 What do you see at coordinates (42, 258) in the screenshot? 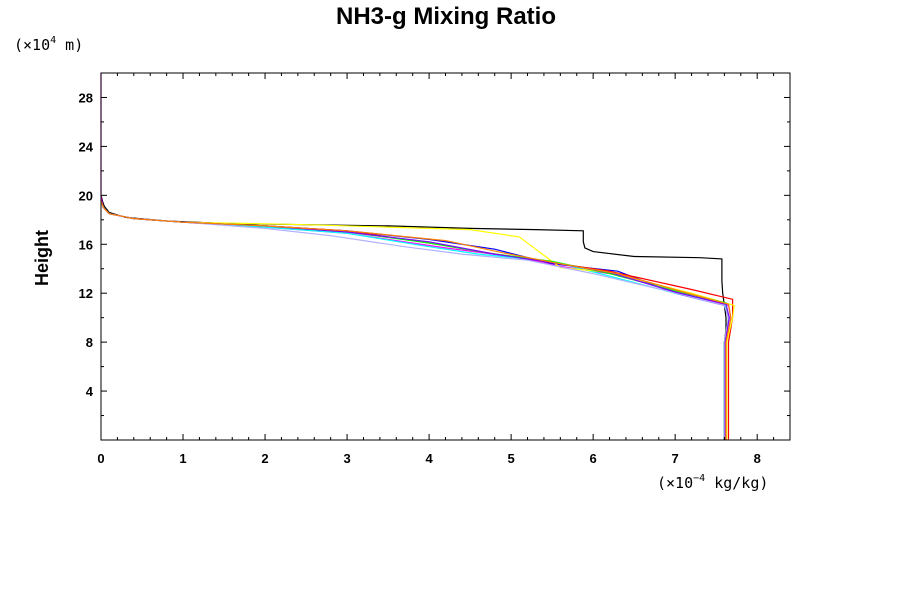
I see `y-axis-label: Height` at bounding box center [42, 258].